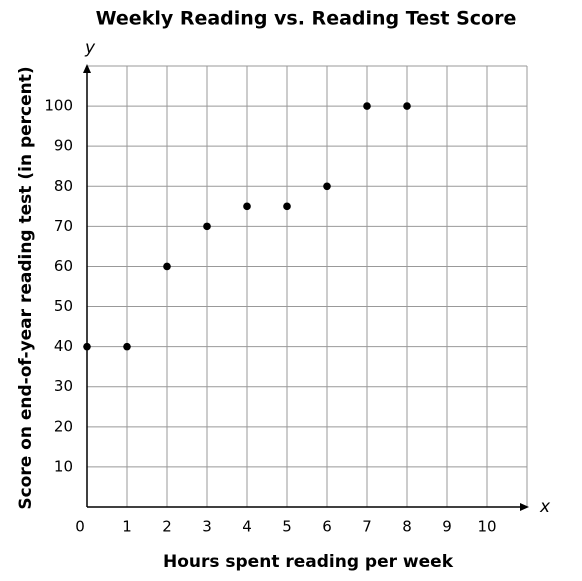 Image resolution: width=582 pixels, height=581 pixels. Describe the element at coordinates (367, 527) in the screenshot. I see `x-tick-label: 7` at that location.